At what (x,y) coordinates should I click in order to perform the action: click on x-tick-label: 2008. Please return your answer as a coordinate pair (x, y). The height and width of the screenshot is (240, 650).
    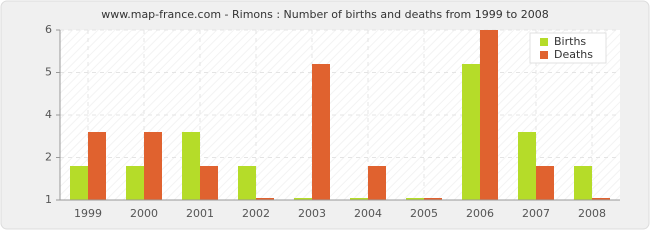
    Looking at the image, I should click on (592, 213).